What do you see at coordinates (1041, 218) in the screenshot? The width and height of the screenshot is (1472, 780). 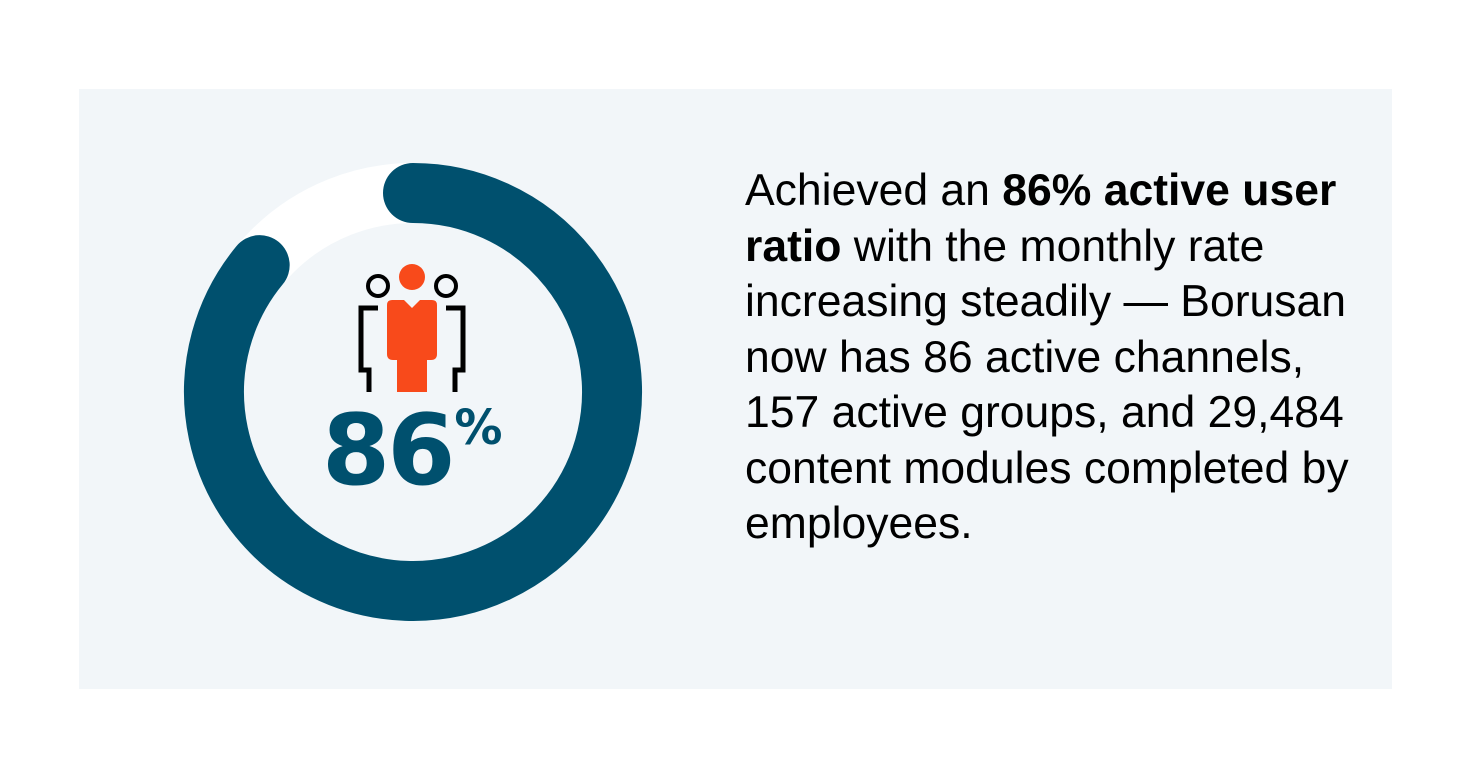 I see `description-highlight: 86% active user ratio` at bounding box center [1041, 218].